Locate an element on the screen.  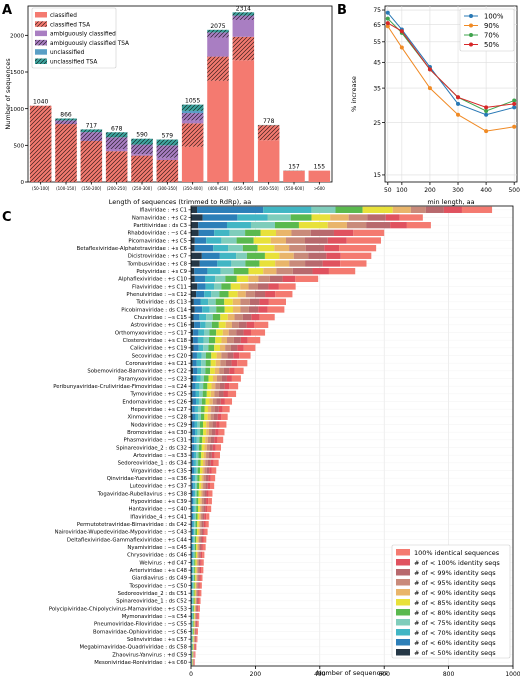
category-label: Artoviridae : −s C33 is located at coordinates (160, 456).